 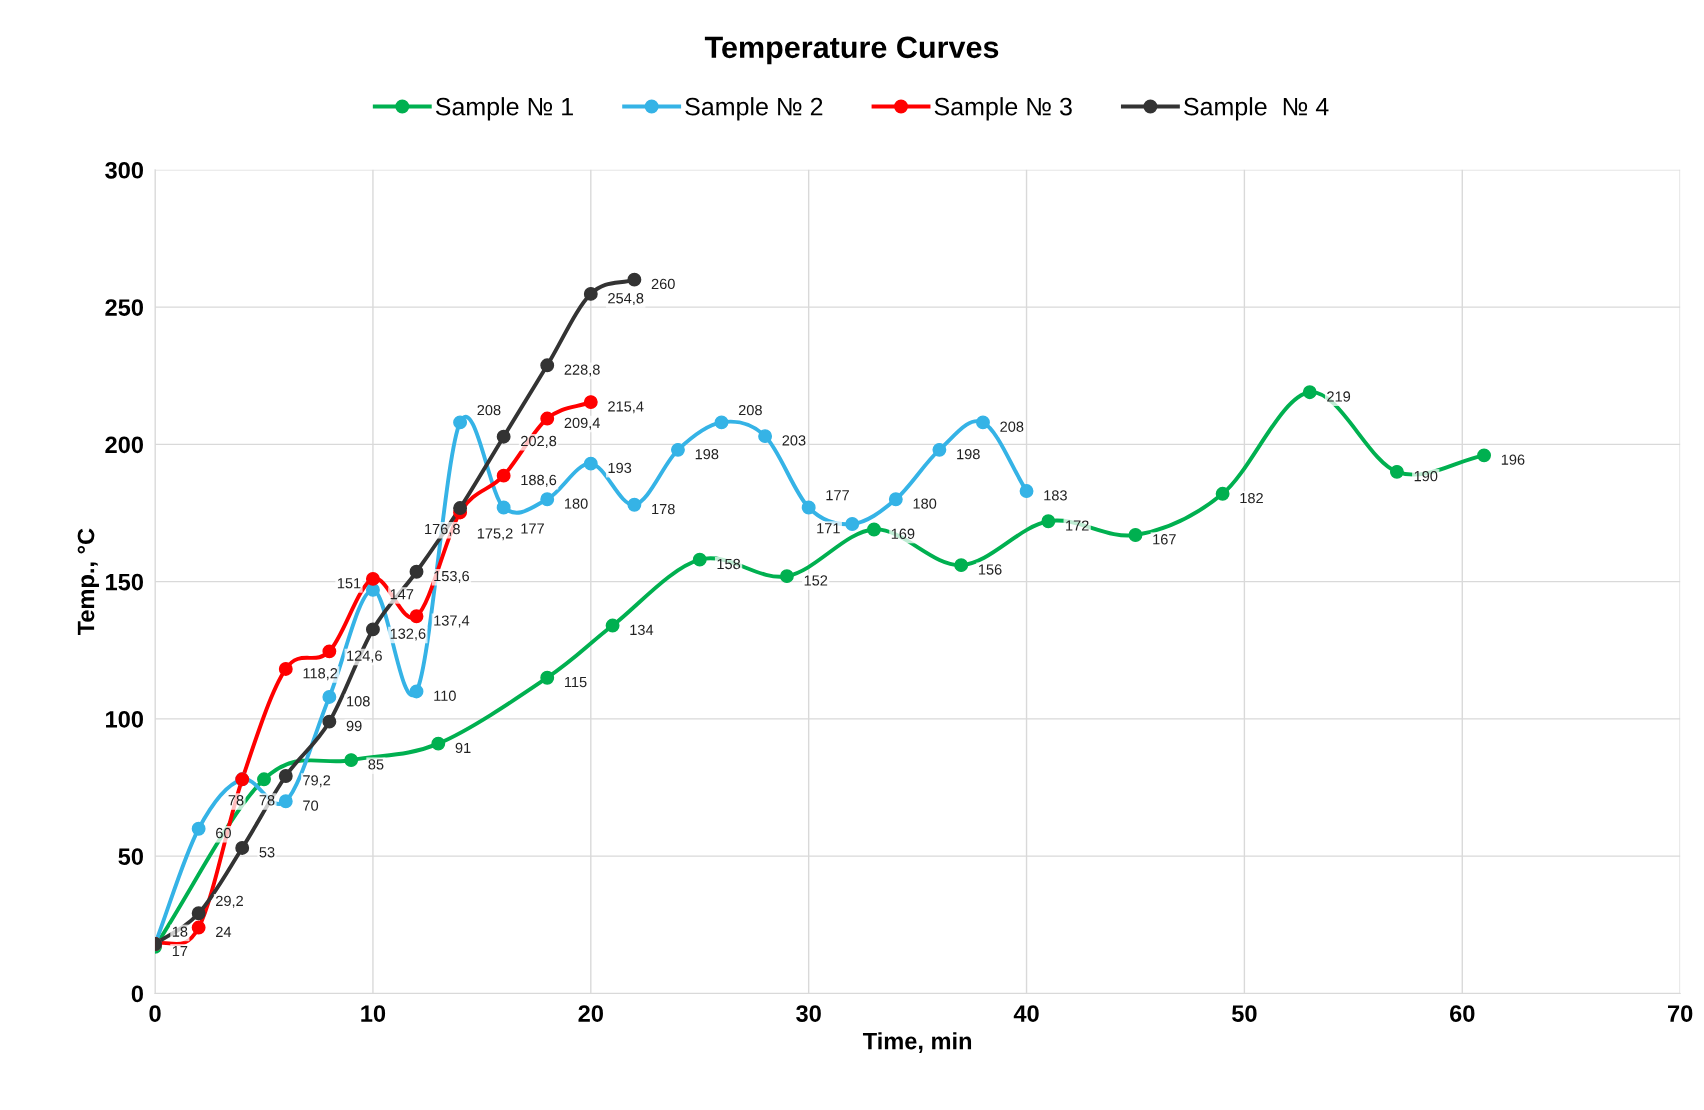 I want to click on data-label: 18, so click(x=180, y=931).